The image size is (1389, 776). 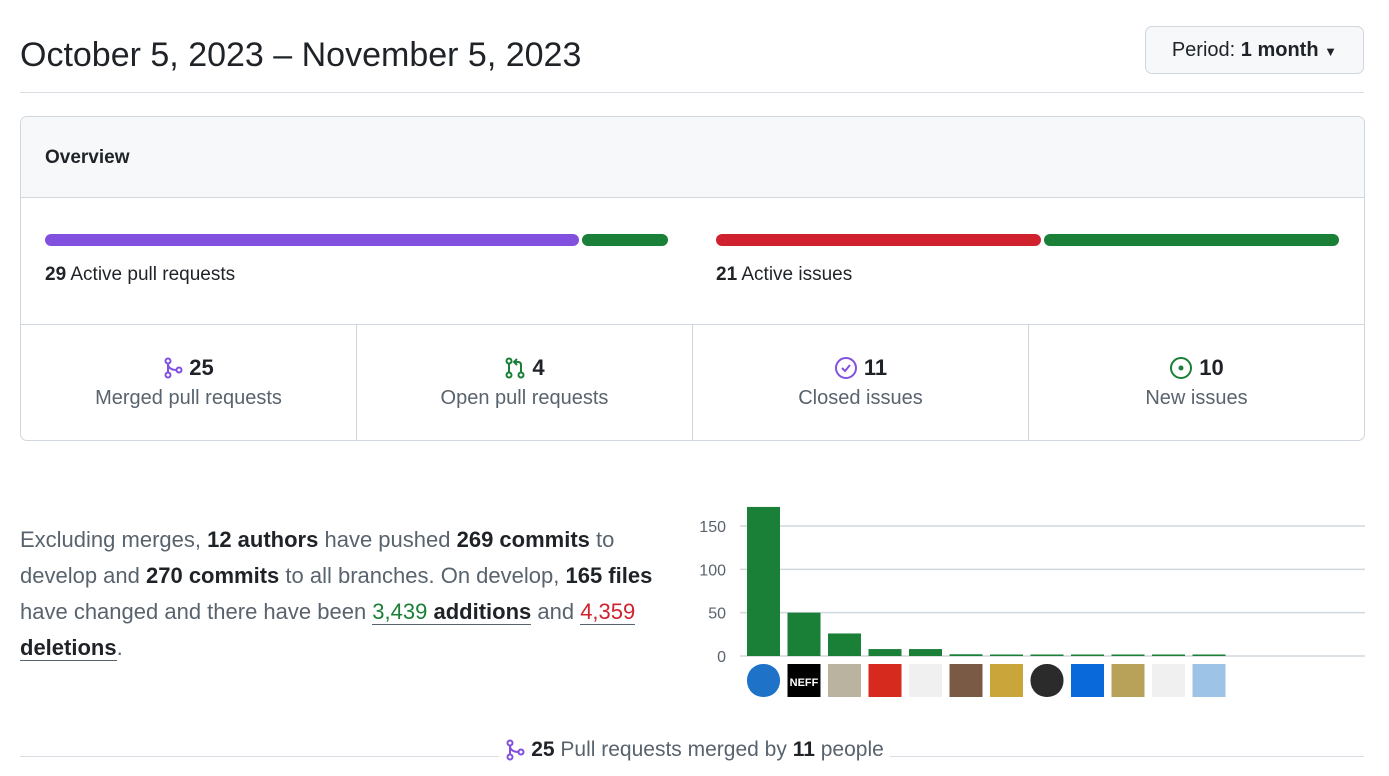 What do you see at coordinates (845, 368) in the screenshot?
I see `issue-closed-icon` at bounding box center [845, 368].